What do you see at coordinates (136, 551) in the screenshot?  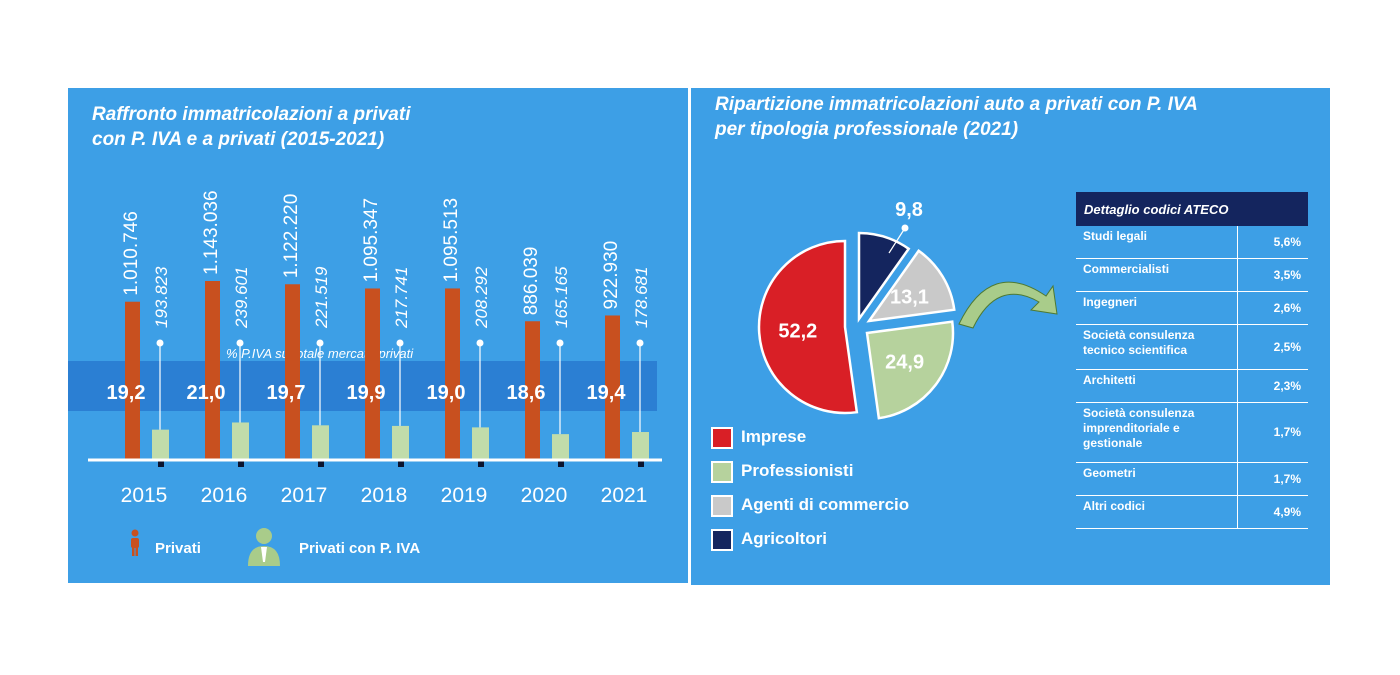 I see `person-icon-leg` at bounding box center [136, 551].